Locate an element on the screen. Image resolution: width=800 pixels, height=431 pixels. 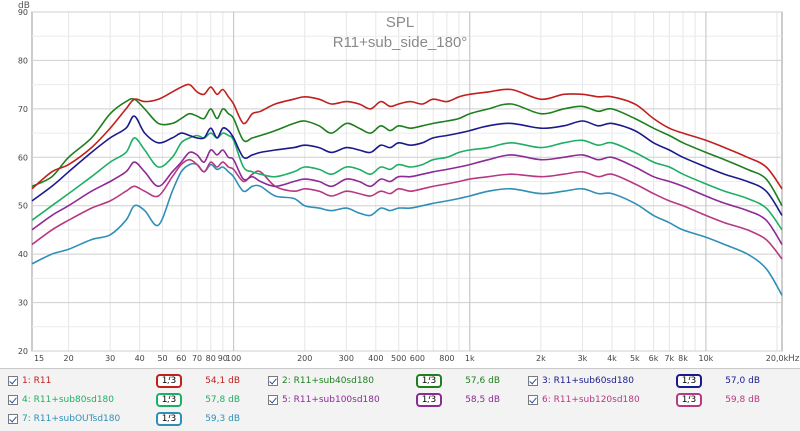
legend-item-6: 6: R11+sub120sd180 1/3 59,8 dB is located at coordinates (640, 400).